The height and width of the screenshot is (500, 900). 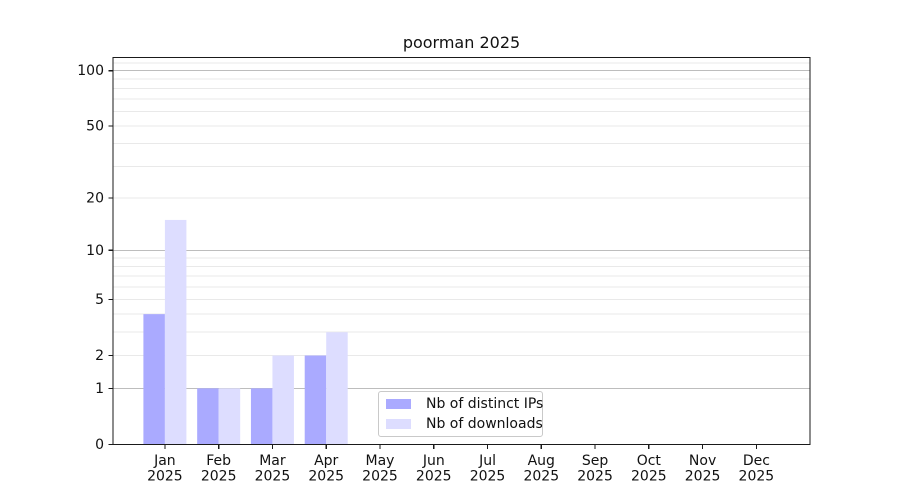 I want to click on x-tick-label-month: Mar, so click(x=272, y=461).